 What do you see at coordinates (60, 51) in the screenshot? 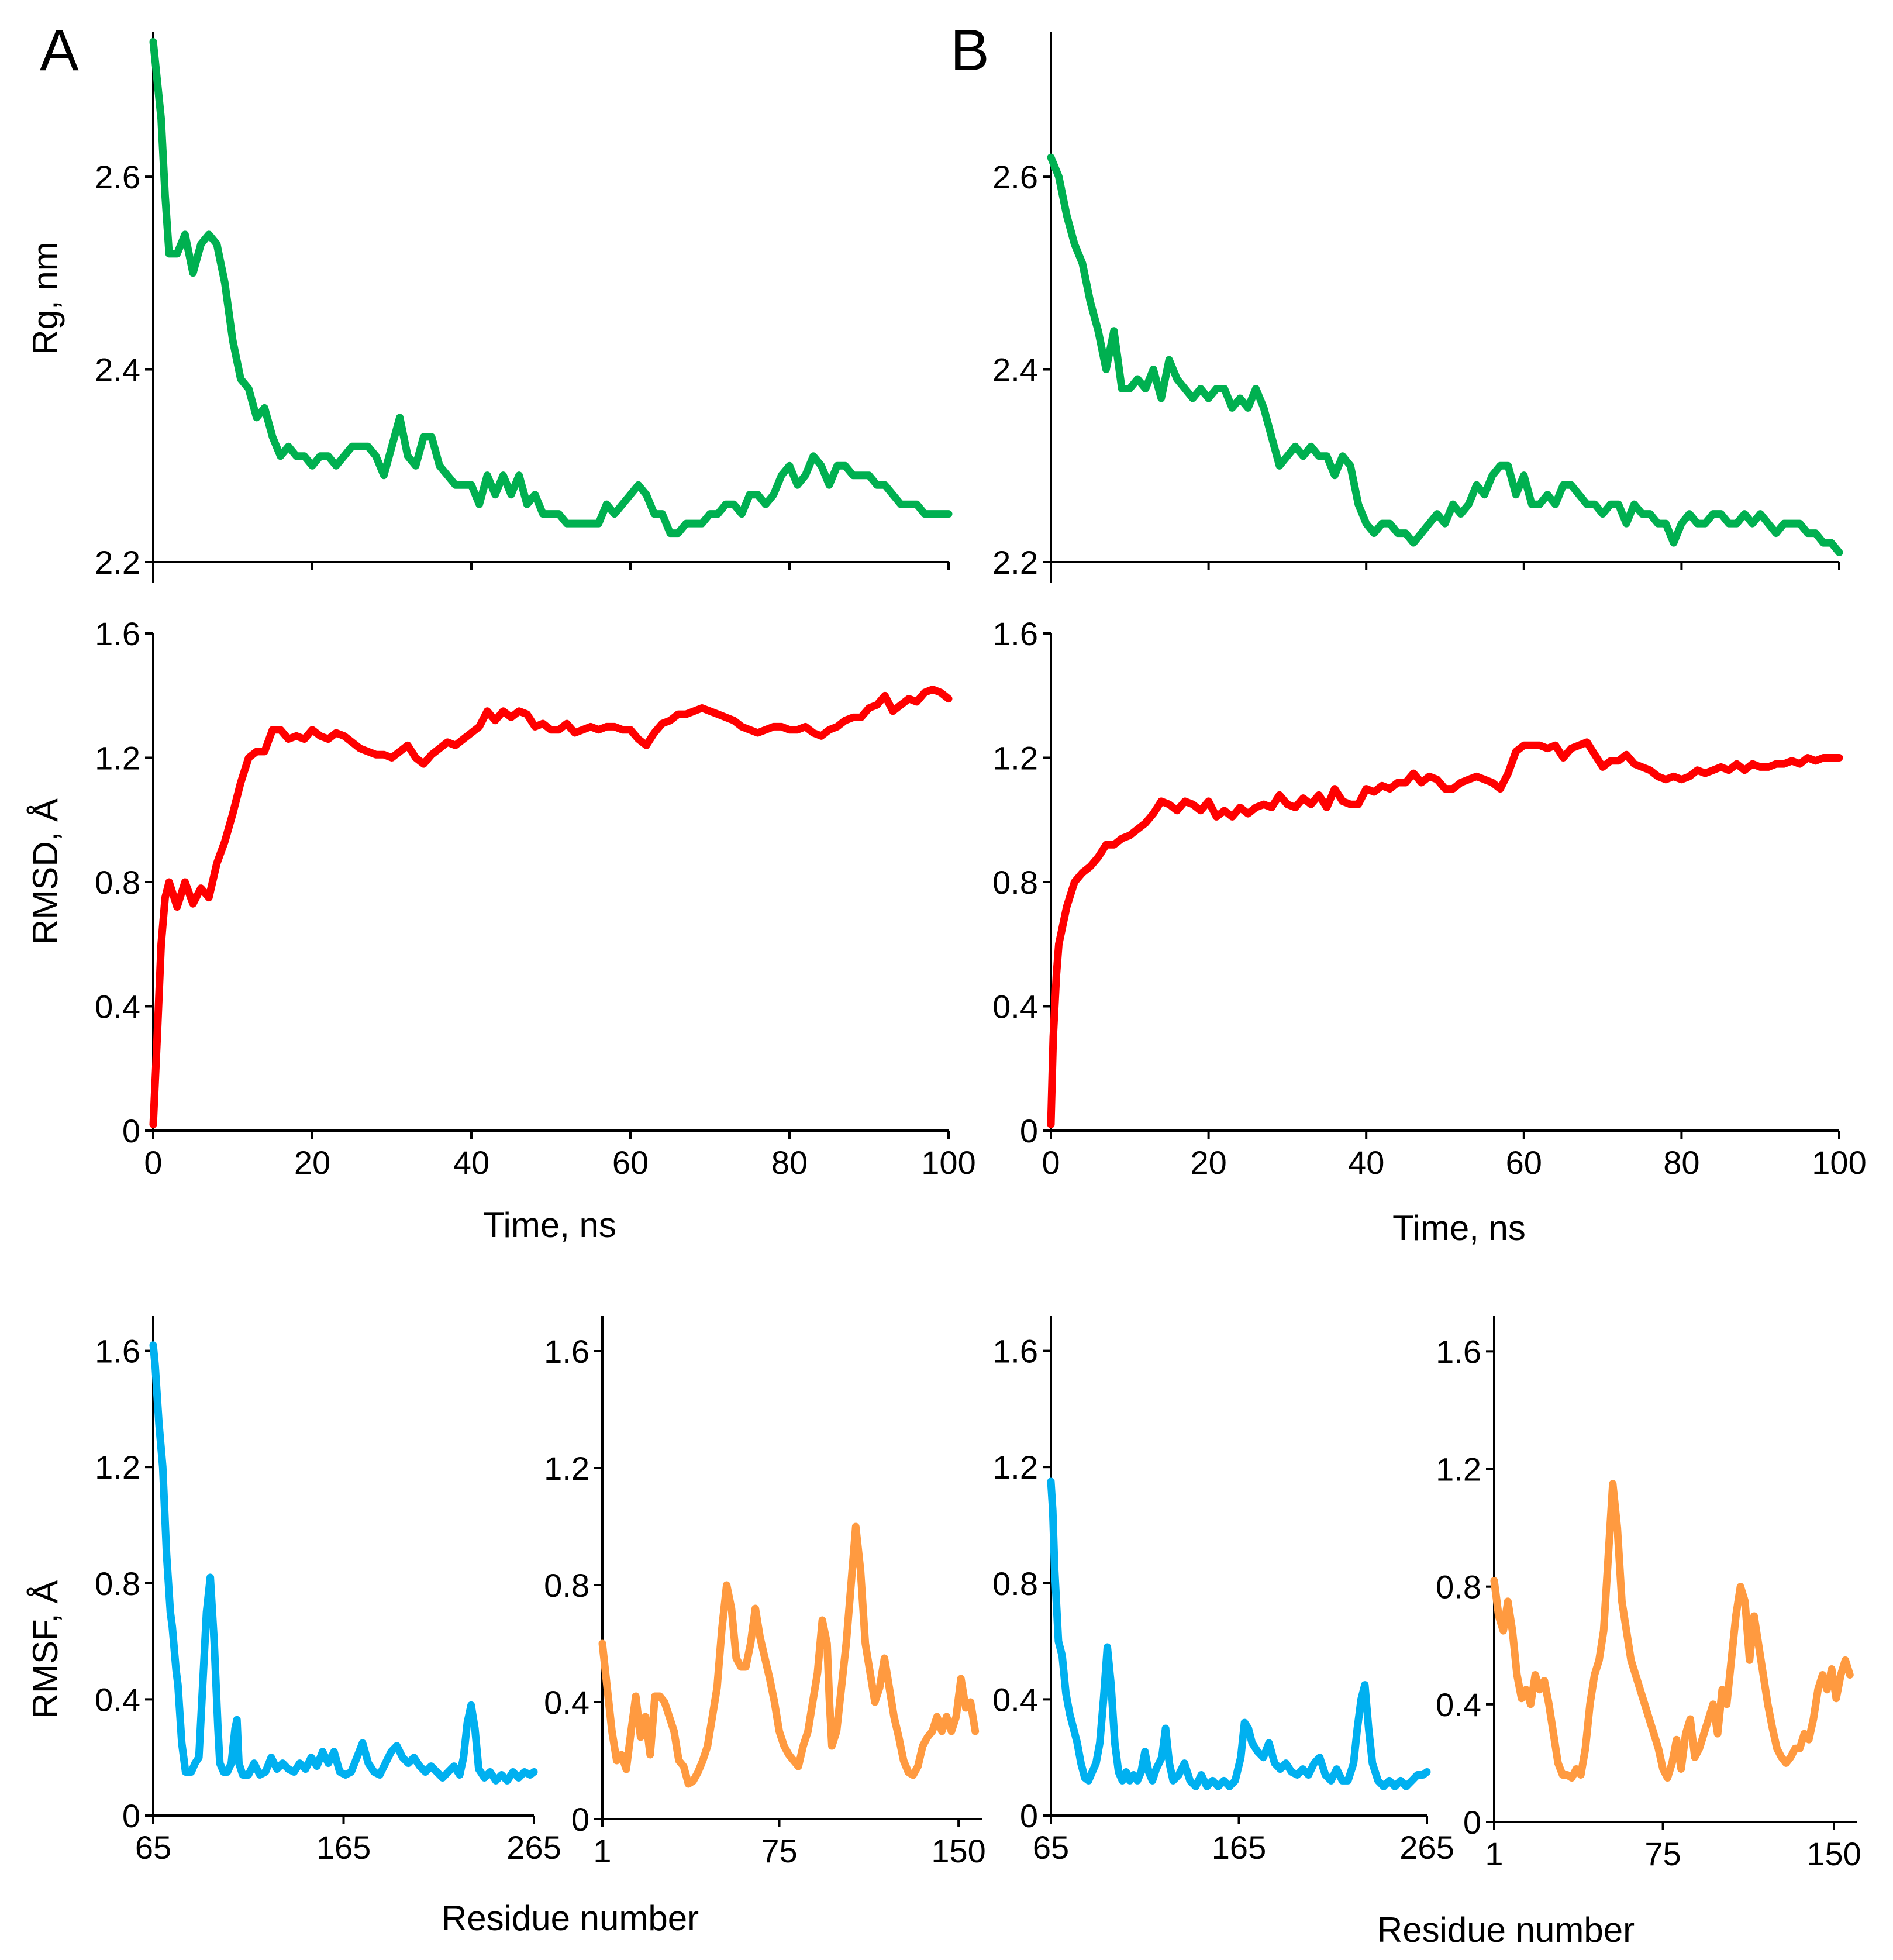
I see `panel-label-a: A` at bounding box center [60, 51].